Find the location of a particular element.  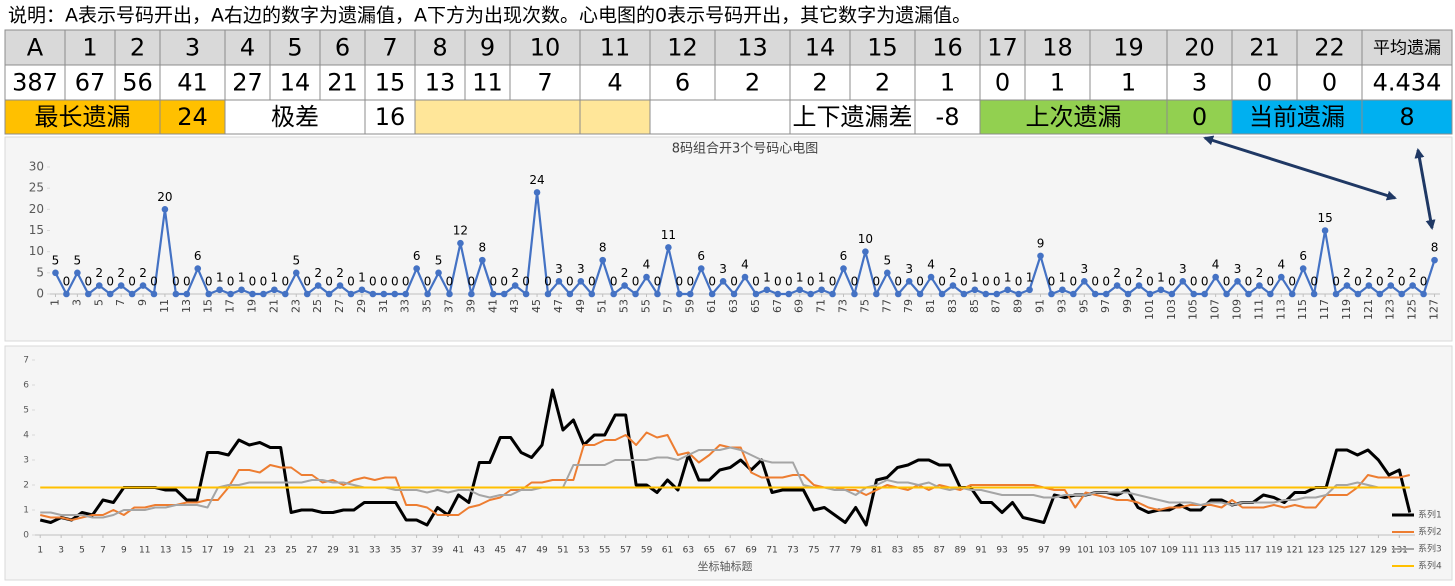

data-label: 6 is located at coordinates (417, 256).